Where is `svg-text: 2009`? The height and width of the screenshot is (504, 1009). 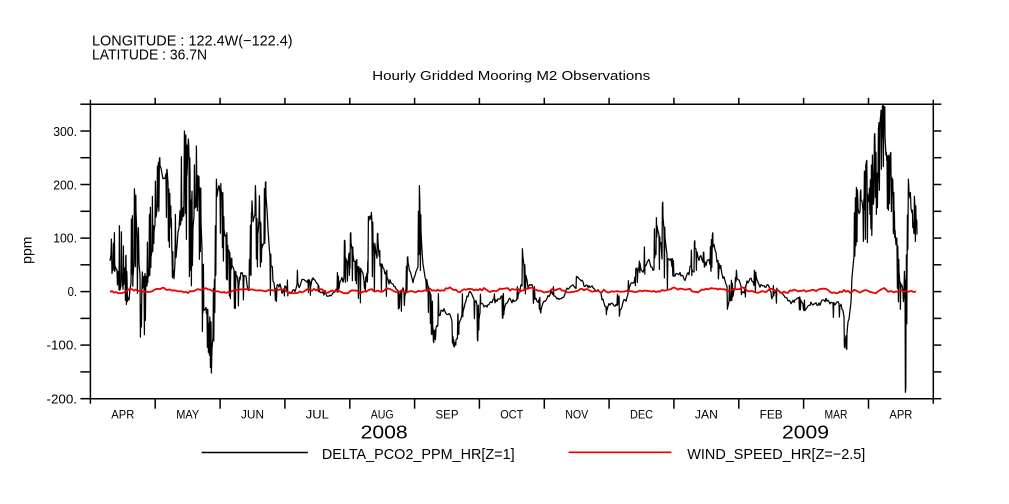
svg-text: 2009 is located at coordinates (805, 432).